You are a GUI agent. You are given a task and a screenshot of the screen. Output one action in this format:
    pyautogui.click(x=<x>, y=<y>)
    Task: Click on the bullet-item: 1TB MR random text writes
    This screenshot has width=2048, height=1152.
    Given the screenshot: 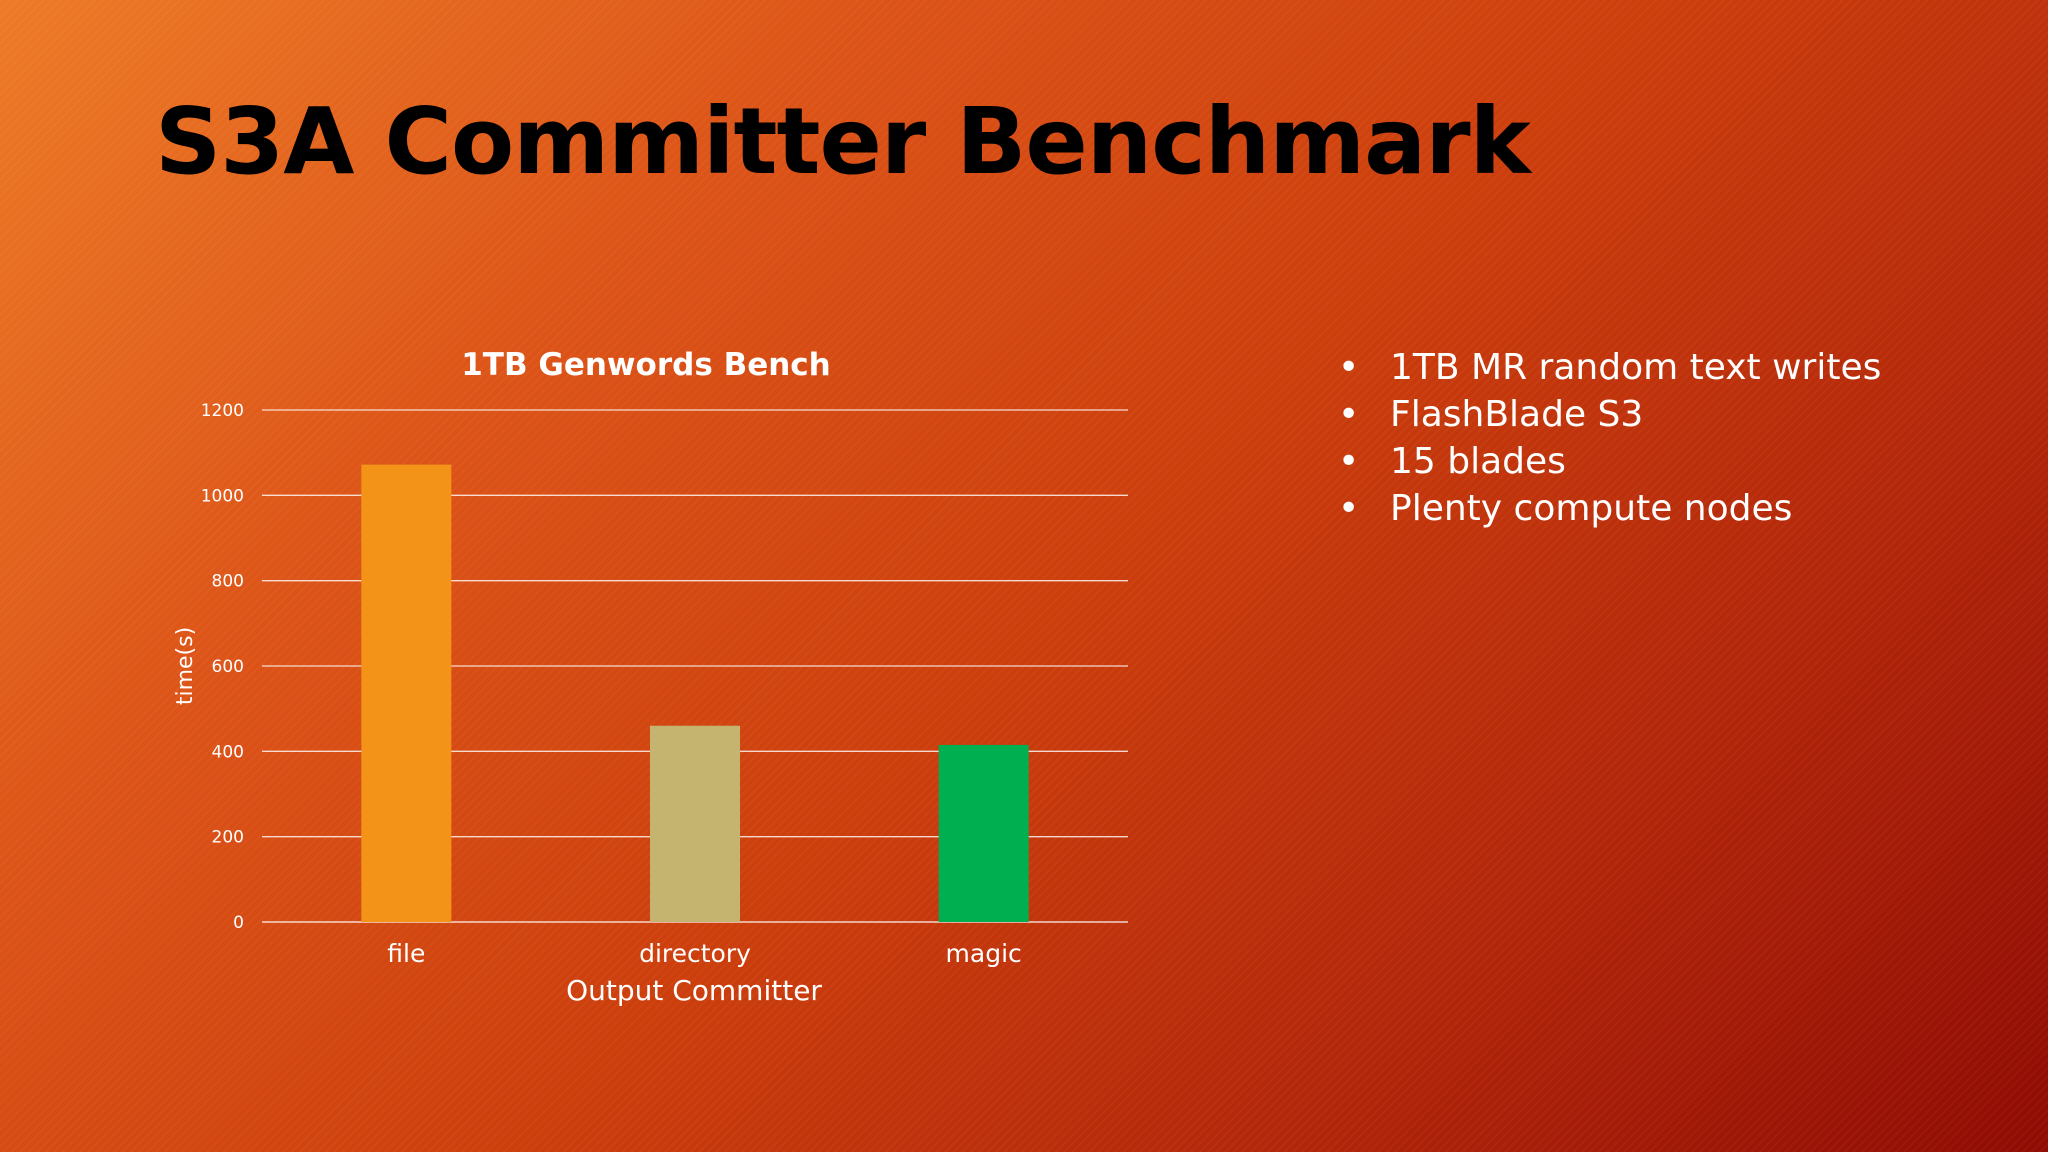 What is the action you would take?
    pyautogui.click(x=1609, y=367)
    